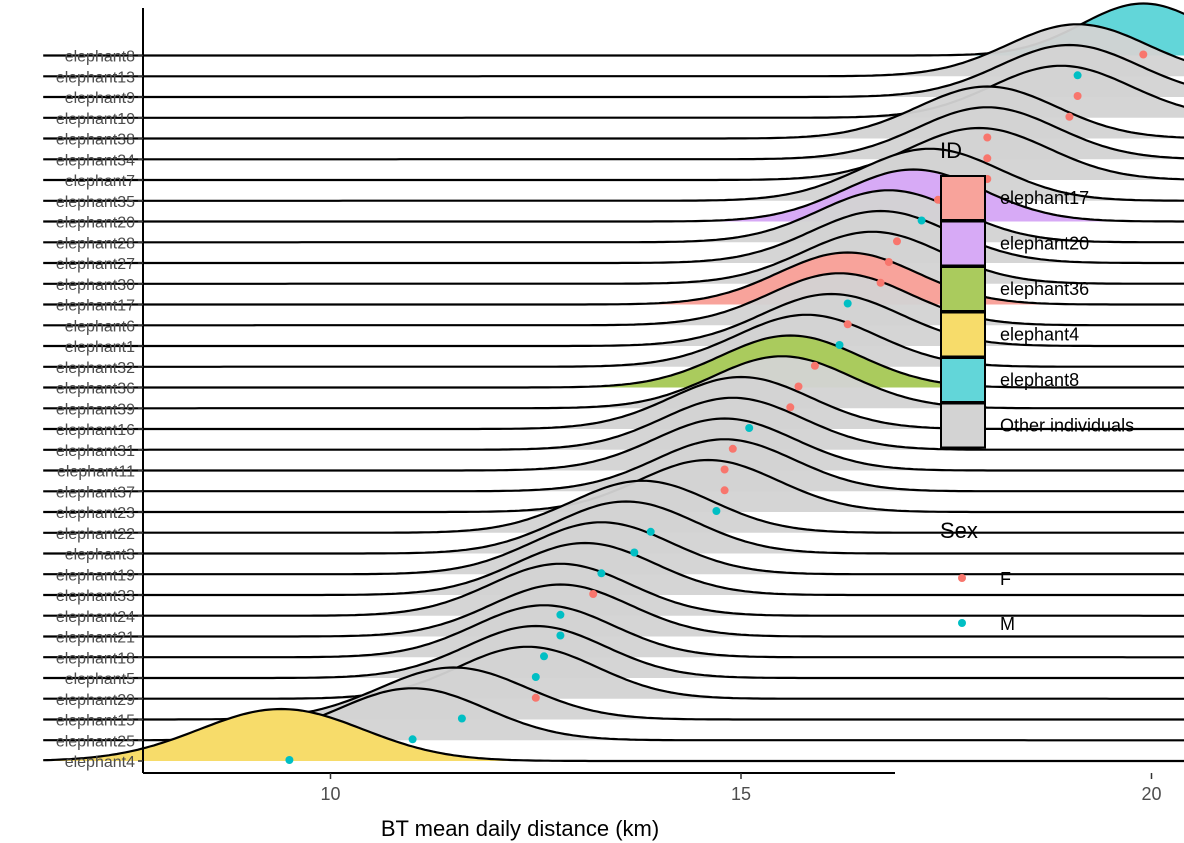 The image size is (1184, 843). I want to click on y-tick-label-elephant25: elephant25, so click(95, 741).